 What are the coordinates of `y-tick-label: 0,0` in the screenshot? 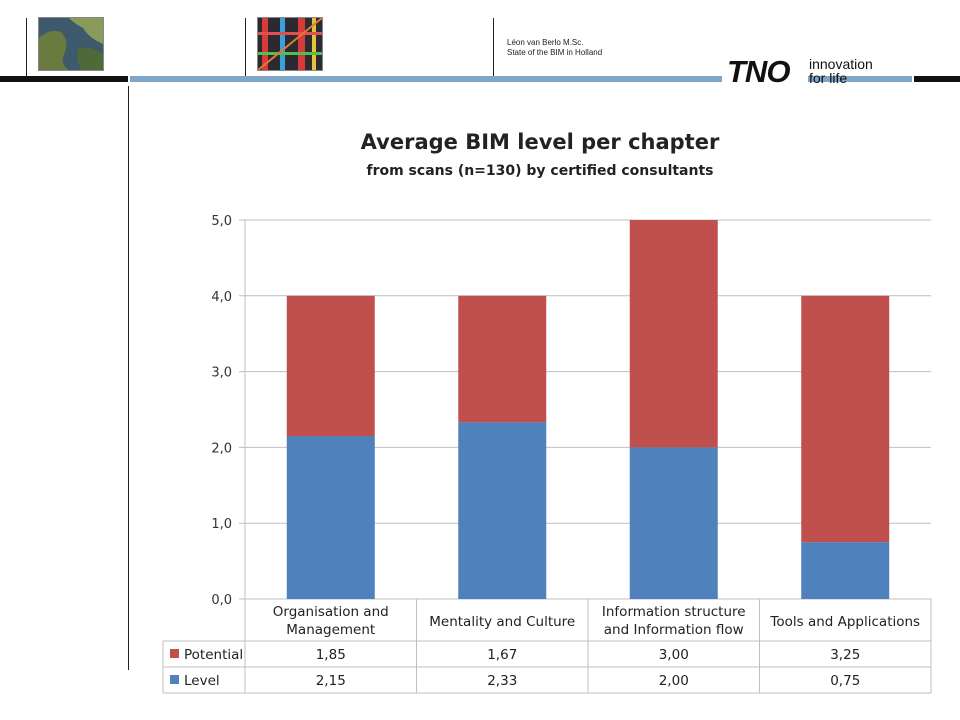 It's located at (221, 600).